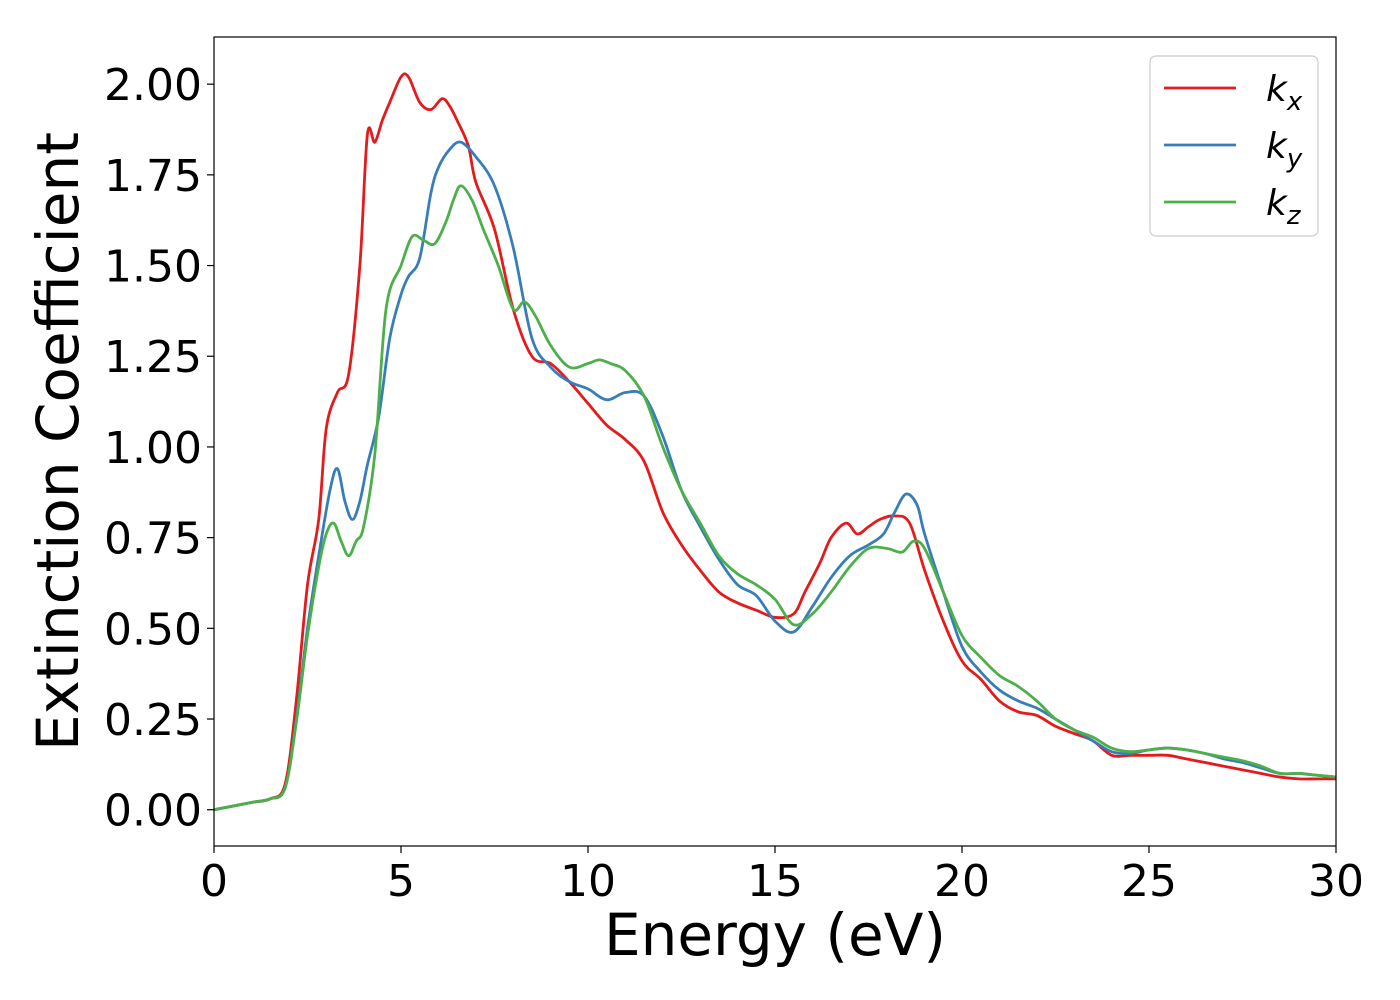  What do you see at coordinates (588, 881) in the screenshot?
I see `x-tick-label: 10` at bounding box center [588, 881].